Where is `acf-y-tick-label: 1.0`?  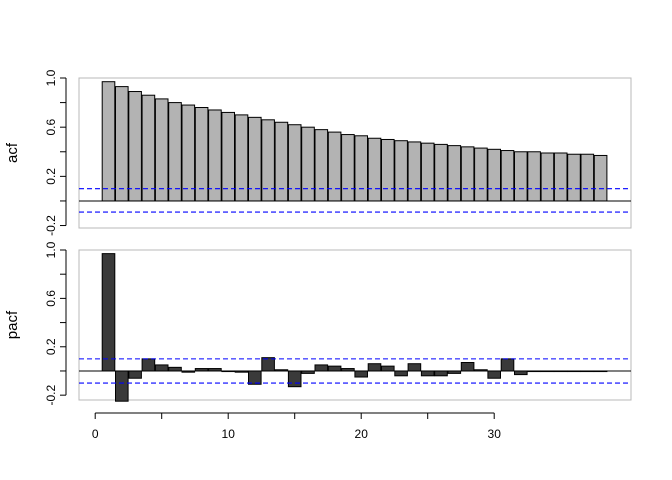
acf-y-tick-label: 1.0 is located at coordinates (51, 77).